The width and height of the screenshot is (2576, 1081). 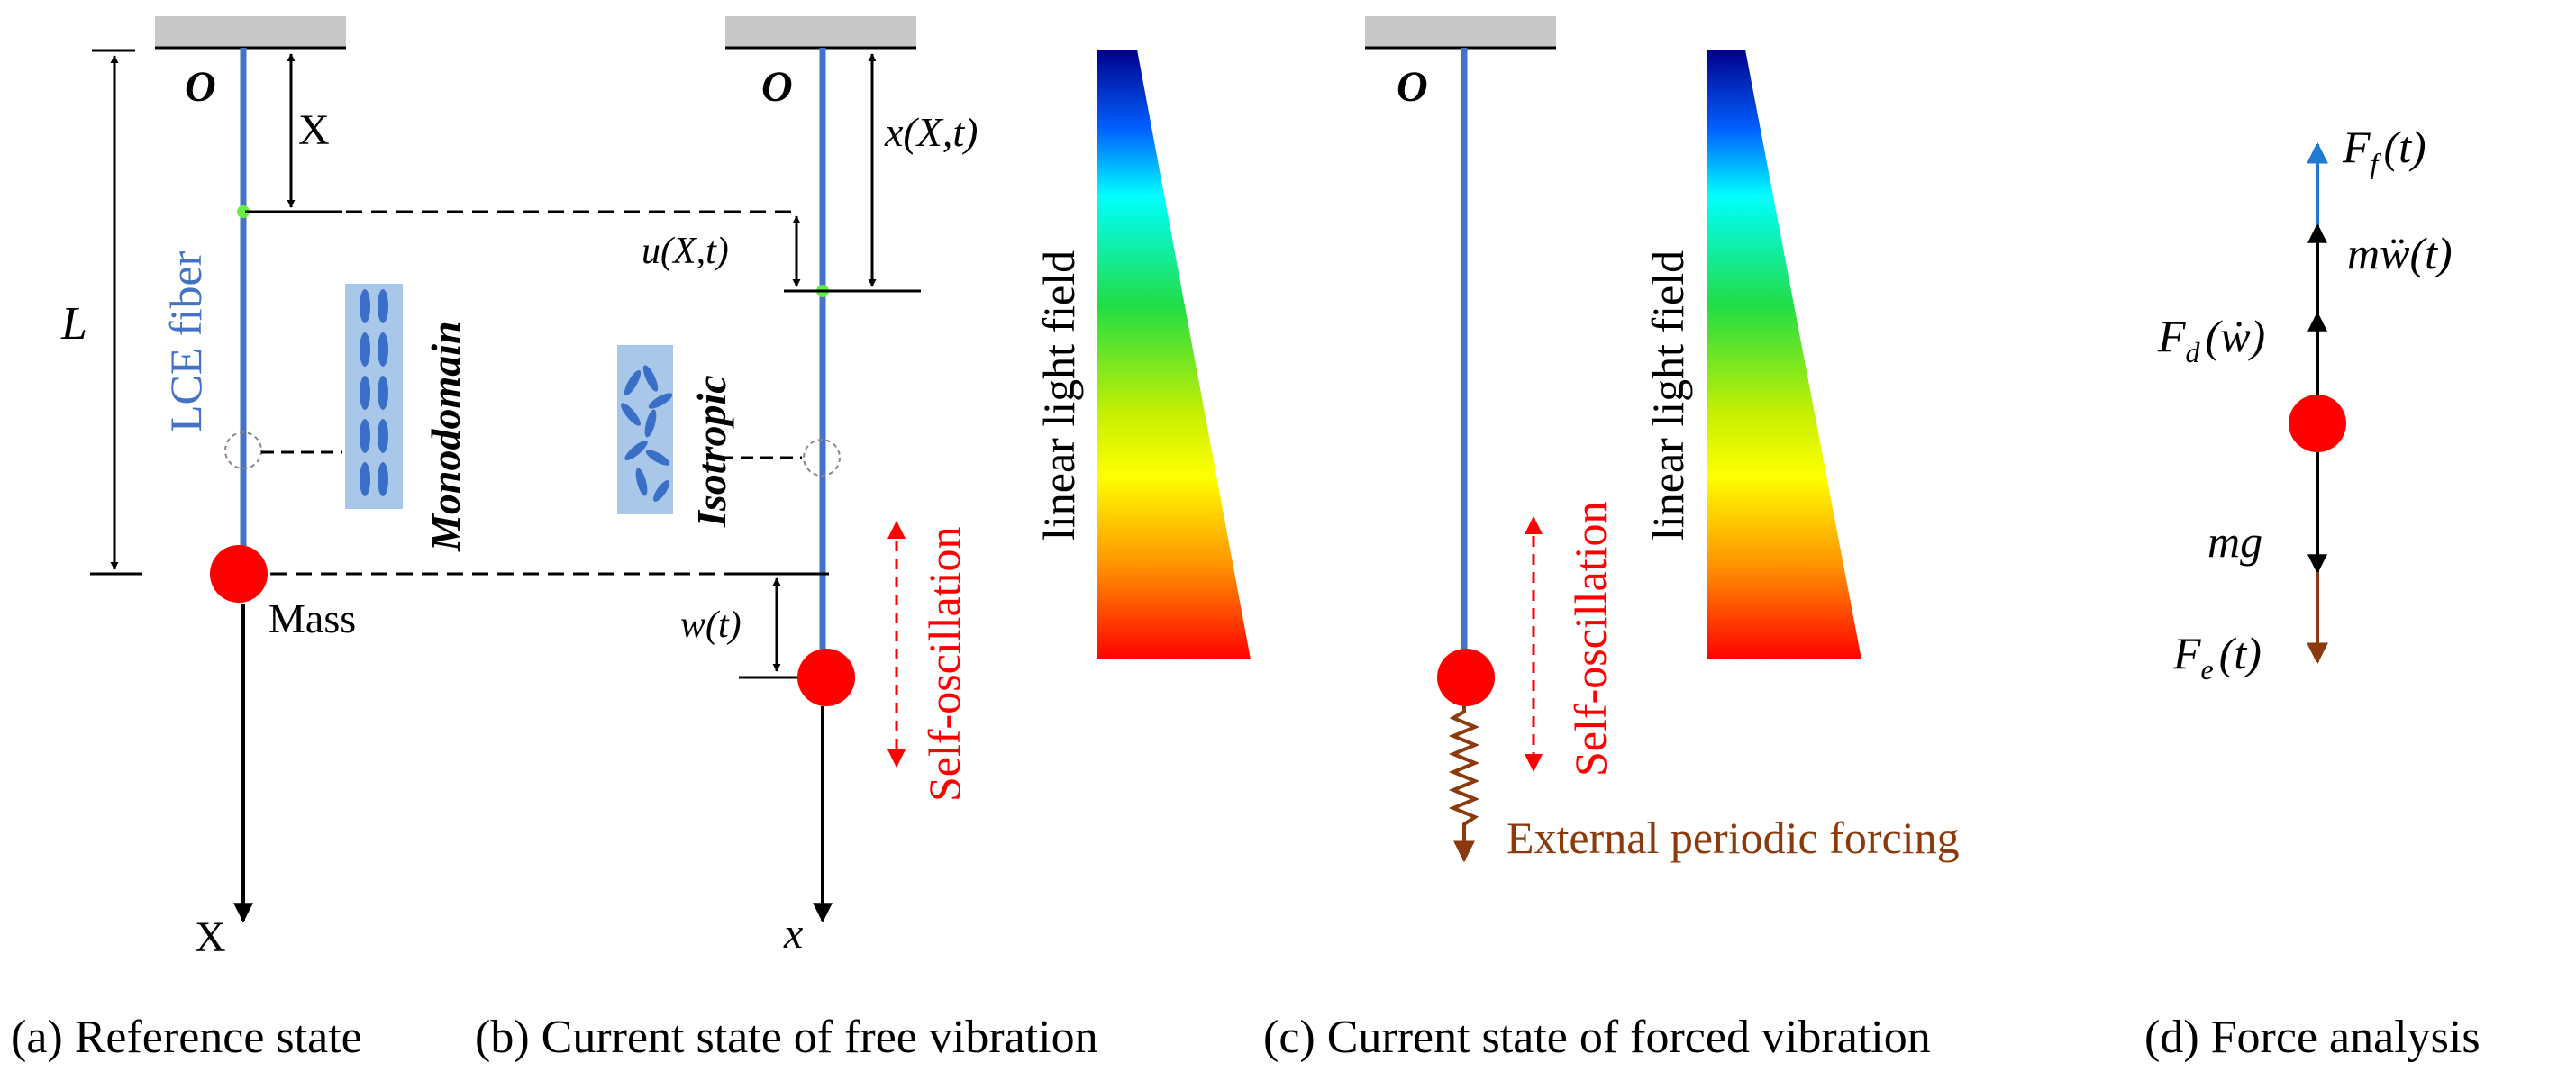 What do you see at coordinates (1784, 354) in the screenshot?
I see `light-field-gradient-c` at bounding box center [1784, 354].